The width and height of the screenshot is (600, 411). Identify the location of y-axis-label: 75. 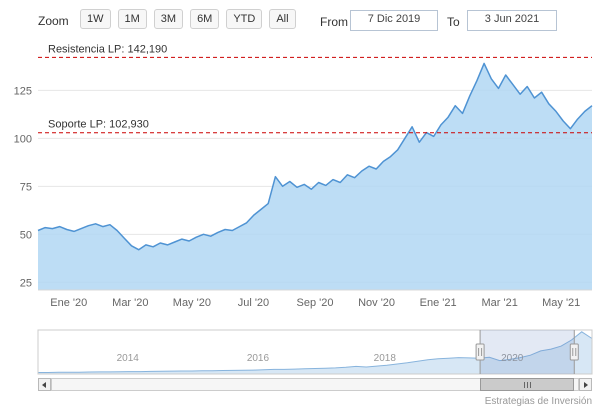
(26, 187).